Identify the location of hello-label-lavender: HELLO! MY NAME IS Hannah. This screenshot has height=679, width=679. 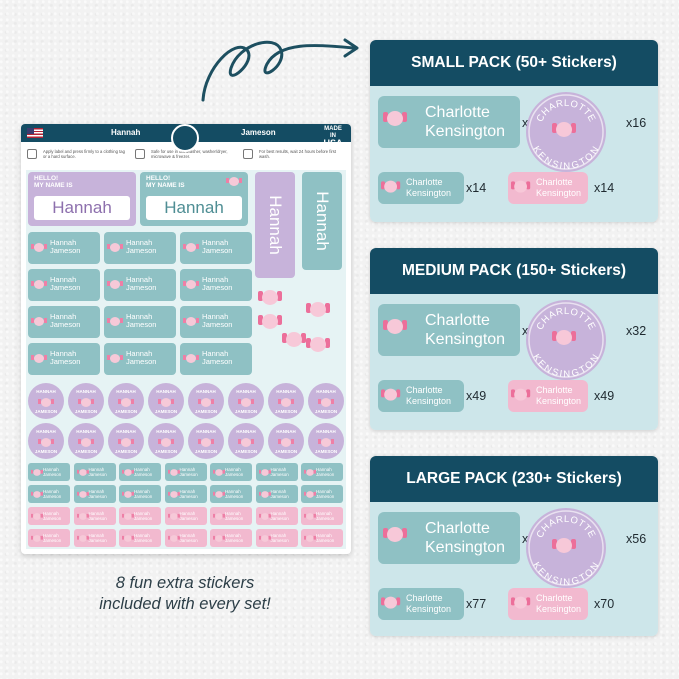
(82, 199).